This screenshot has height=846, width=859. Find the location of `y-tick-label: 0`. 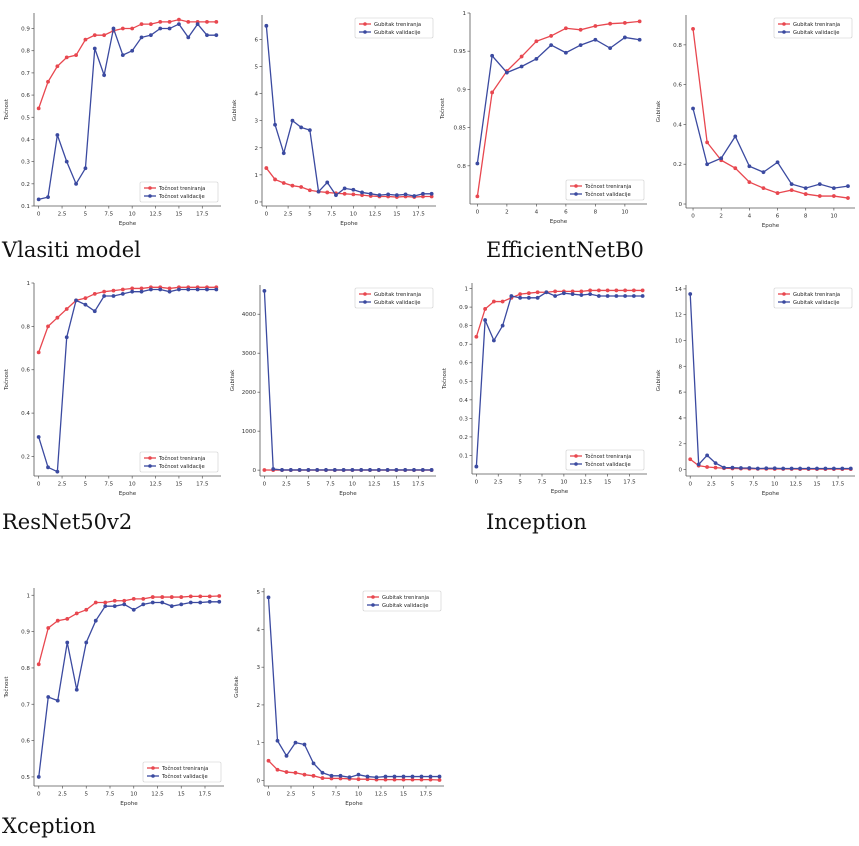

y-tick-label: 0 is located at coordinates (258, 781).